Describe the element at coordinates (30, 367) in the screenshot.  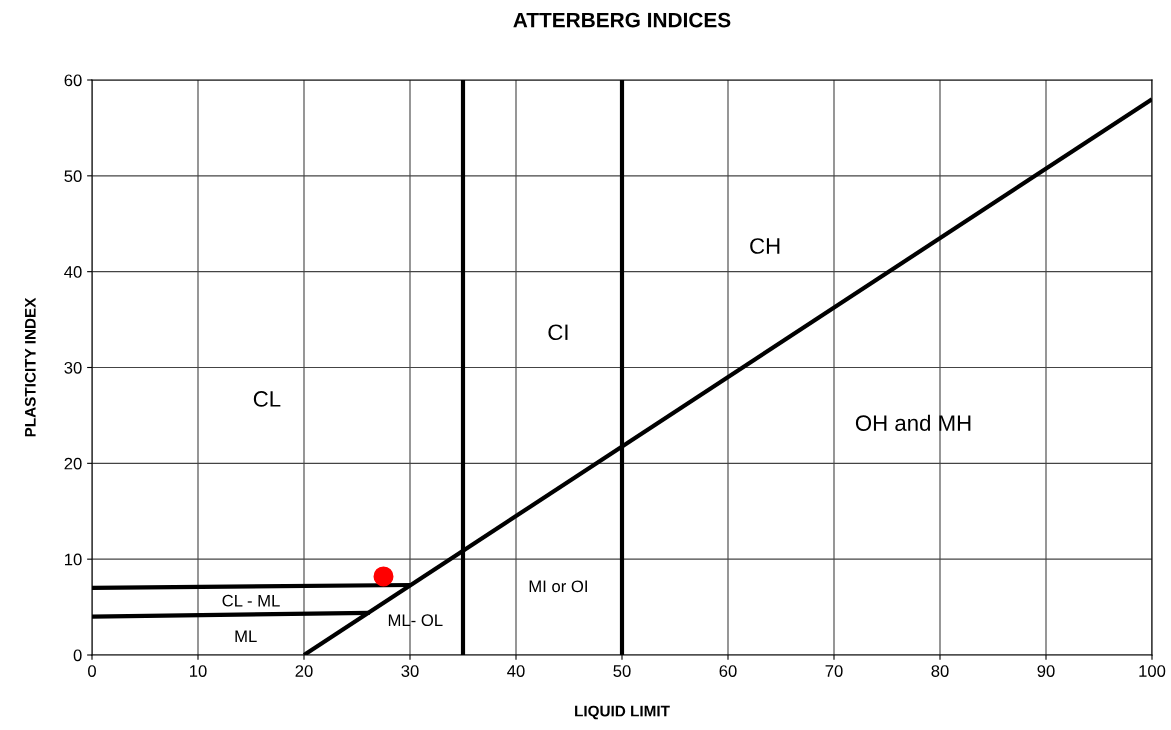
I see `y-axis-title: PLASTICITY INDEX` at that location.